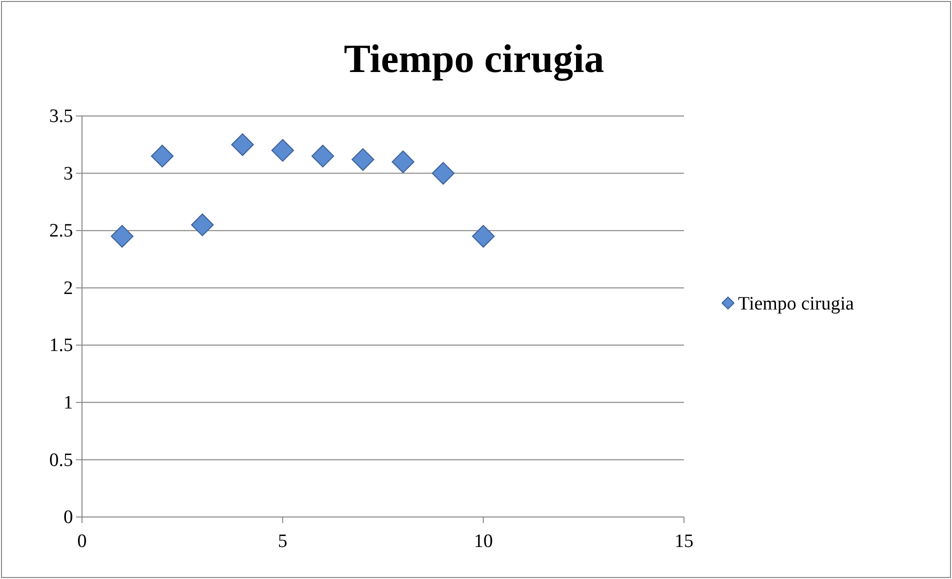 Image resolution: width=952 pixels, height=579 pixels. I want to click on x-tick-label: 10, so click(483, 541).